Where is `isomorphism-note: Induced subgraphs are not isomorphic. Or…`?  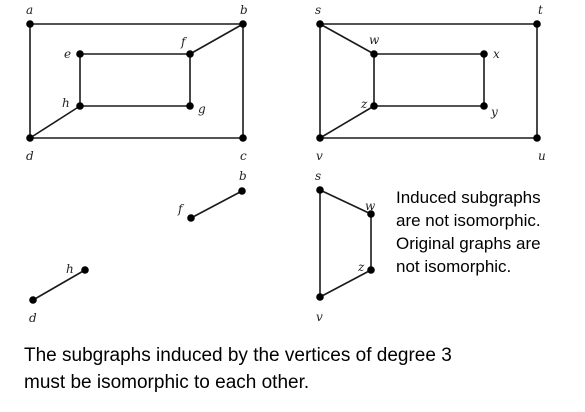 isomorphism-note: Induced subgraphs are not isomorphic. Or… is located at coordinates (489, 232).